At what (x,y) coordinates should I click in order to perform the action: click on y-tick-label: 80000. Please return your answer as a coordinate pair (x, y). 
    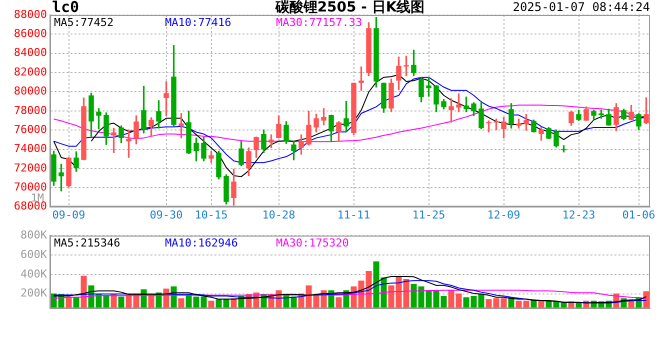
    Looking at the image, I should click on (30, 91).